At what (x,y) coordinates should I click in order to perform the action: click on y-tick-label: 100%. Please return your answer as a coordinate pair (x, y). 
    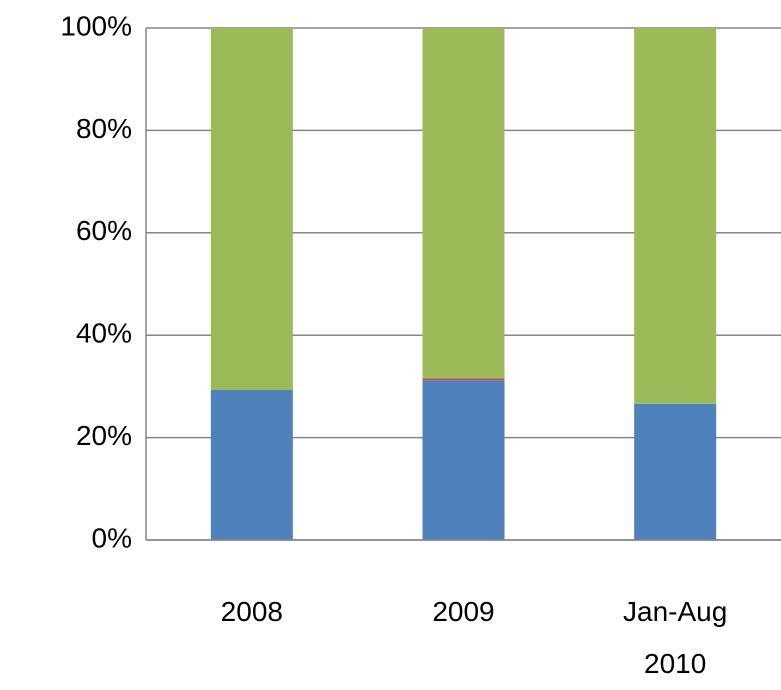
    Looking at the image, I should click on (96, 25).